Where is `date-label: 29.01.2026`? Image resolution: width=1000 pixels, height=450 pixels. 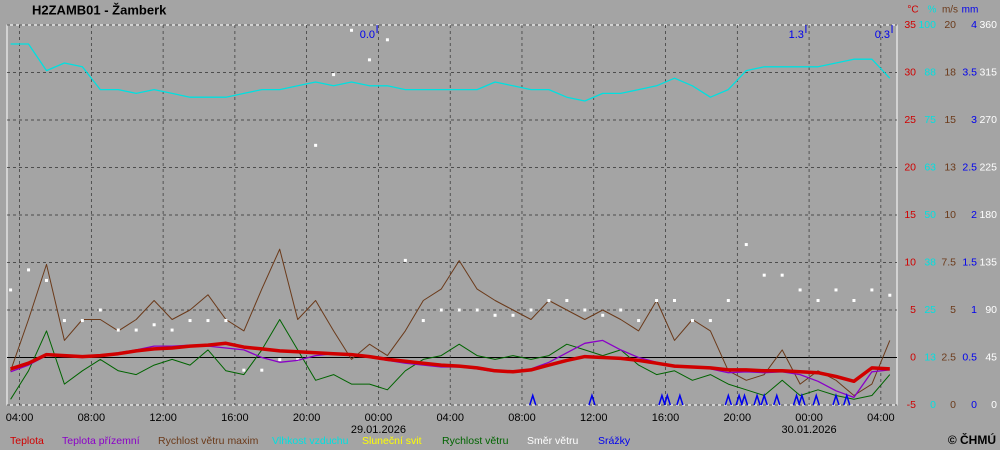 date-label: 29.01.2026 is located at coordinates (378, 430).